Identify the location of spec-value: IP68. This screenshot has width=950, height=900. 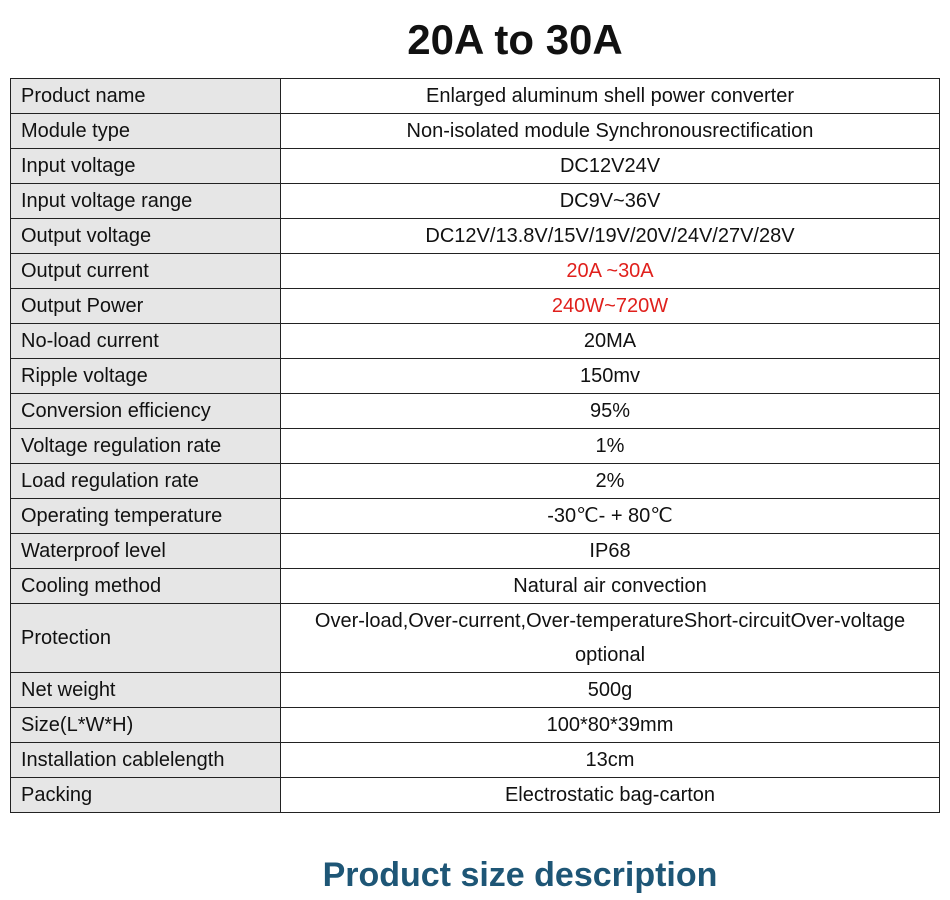
(610, 551).